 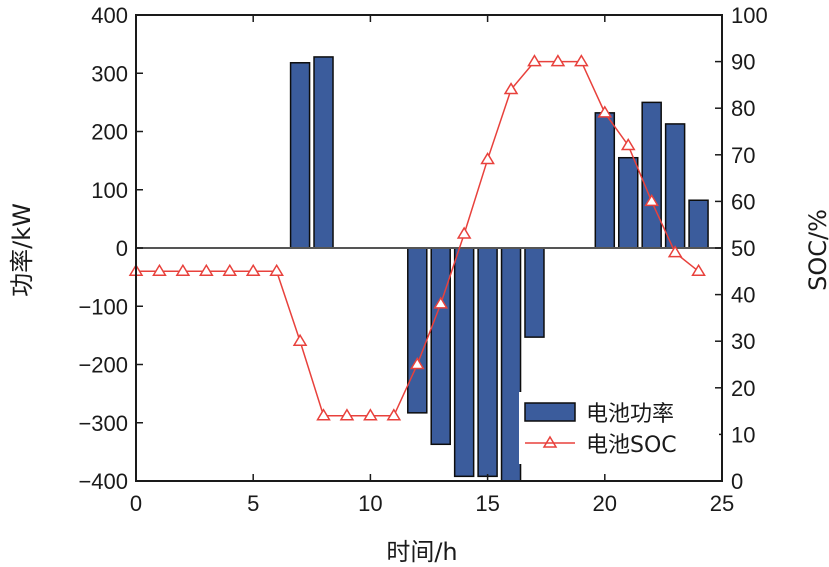 What do you see at coordinates (421, 552) in the screenshot?
I see `x-axis-label: 时间/h` at bounding box center [421, 552].